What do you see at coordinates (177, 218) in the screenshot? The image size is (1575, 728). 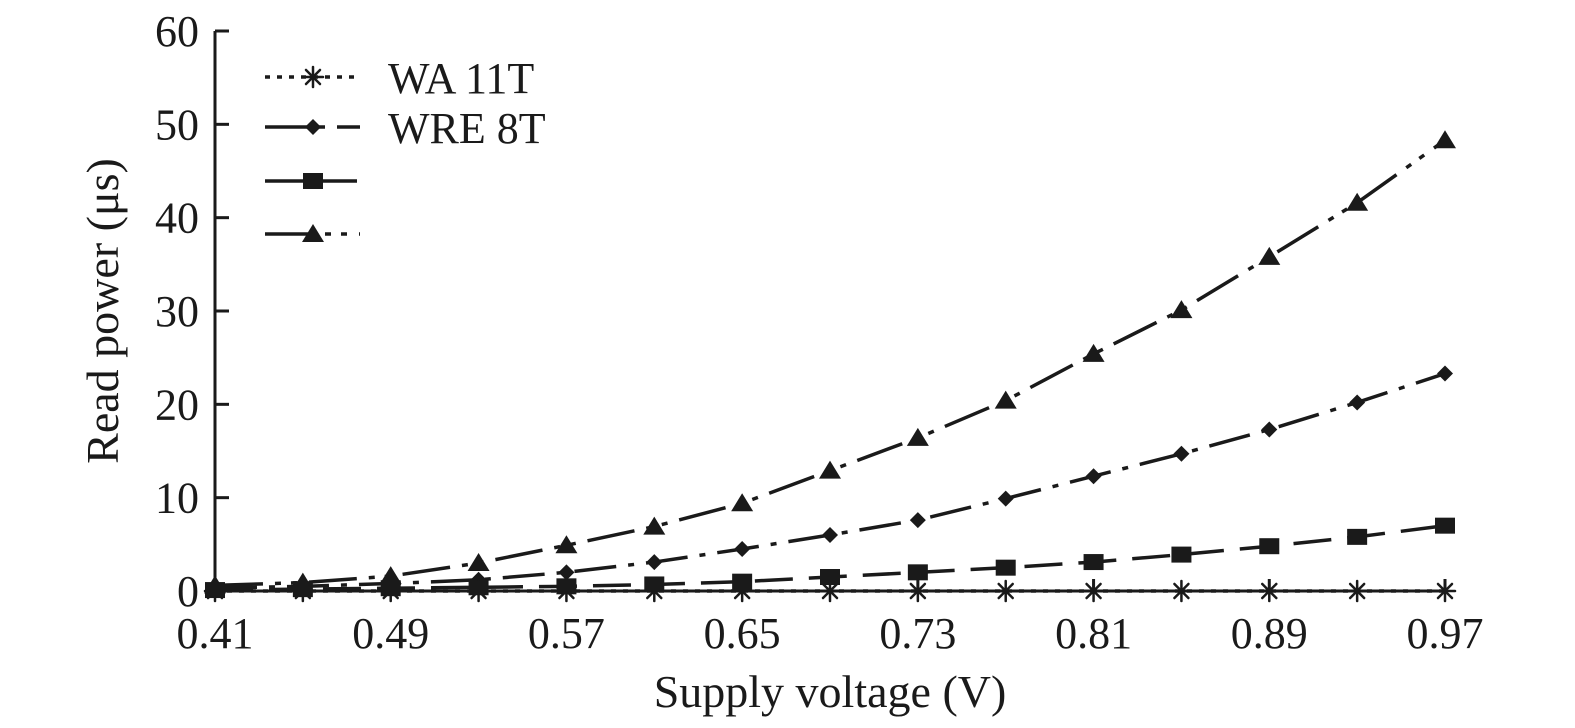 I see `y-tick-label: 40` at bounding box center [177, 218].